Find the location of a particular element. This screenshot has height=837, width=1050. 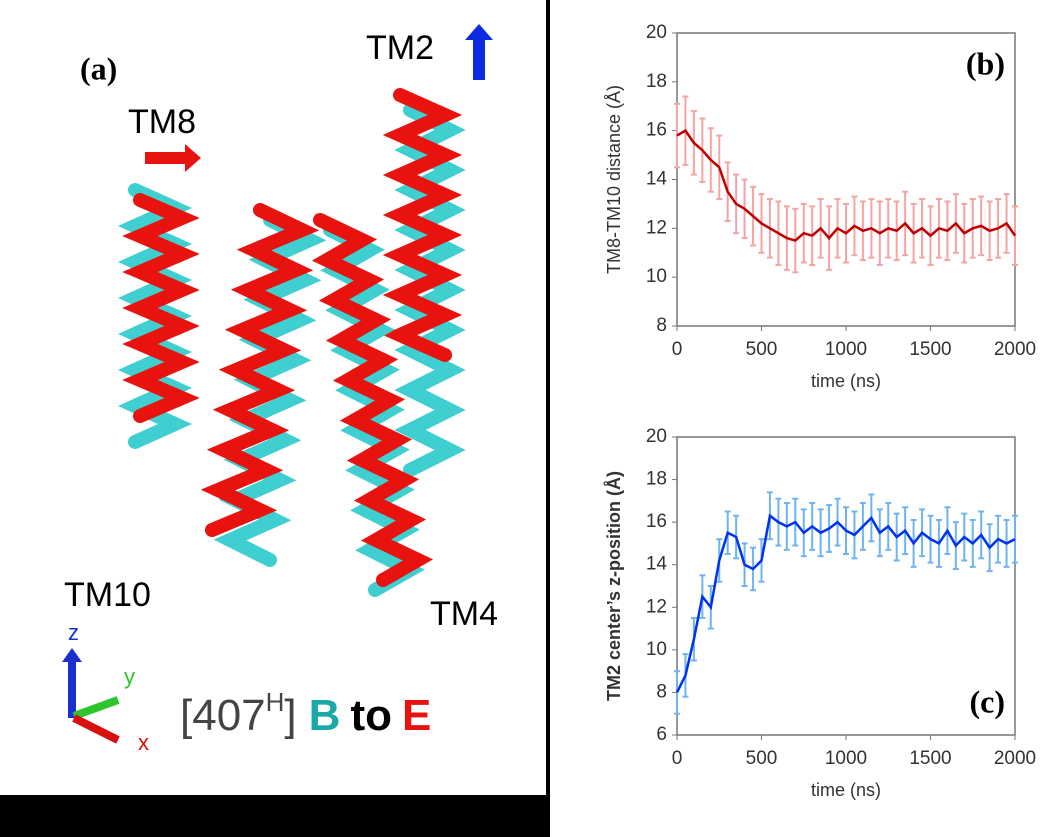

helix-label: TM8 is located at coordinates (162, 122).